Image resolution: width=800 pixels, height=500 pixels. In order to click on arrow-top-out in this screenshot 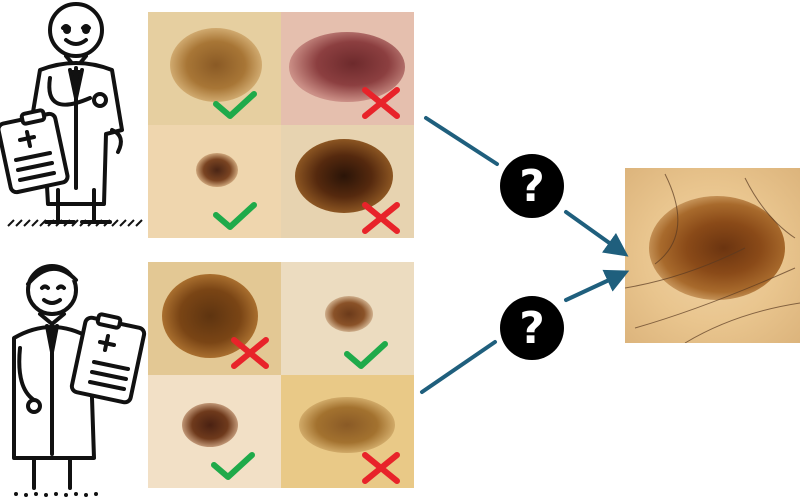, I will do `click(596, 233)`.